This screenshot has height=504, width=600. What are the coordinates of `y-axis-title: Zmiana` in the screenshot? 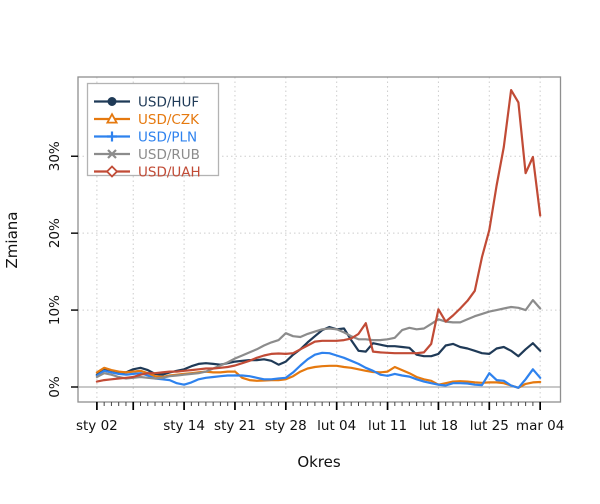 It's located at (12, 240).